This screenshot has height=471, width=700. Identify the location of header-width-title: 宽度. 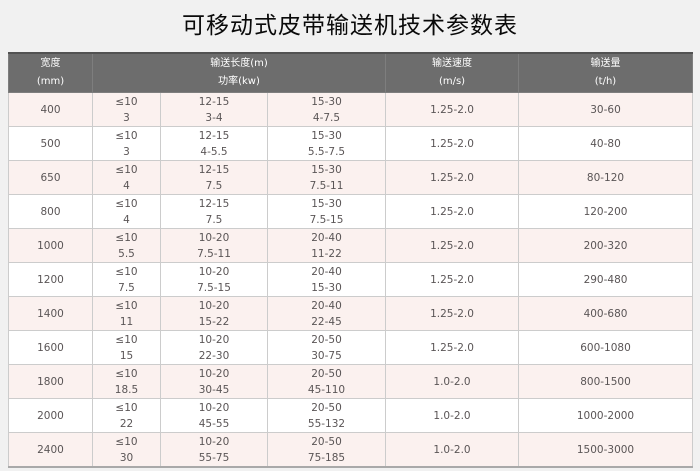
(50, 63).